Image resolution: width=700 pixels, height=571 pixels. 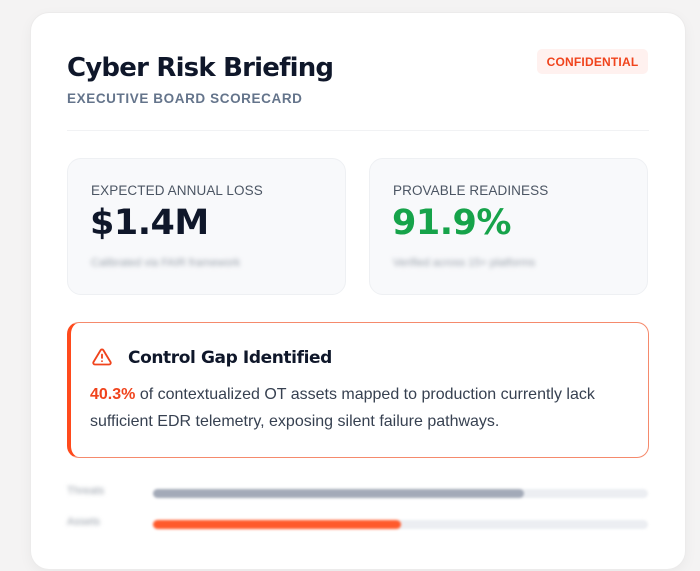 What do you see at coordinates (277, 524) in the screenshot?
I see `bar-fill-assets` at bounding box center [277, 524].